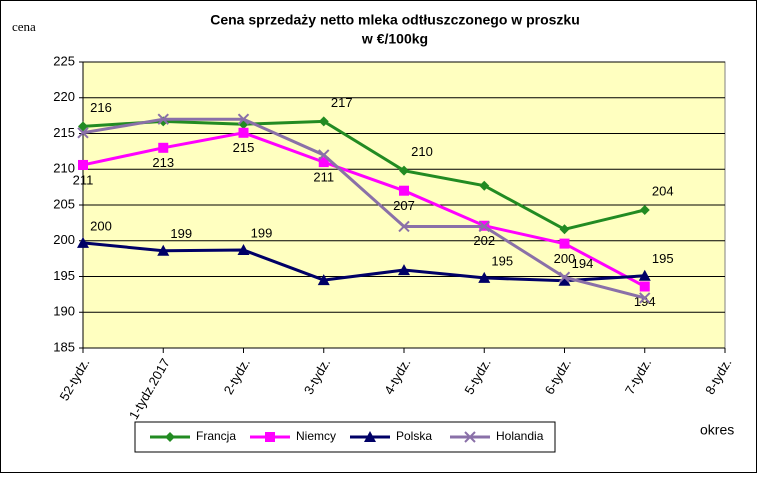 The height and width of the screenshot is (478, 757). What do you see at coordinates (363, 262) in the screenshot?
I see `series-line` at bounding box center [363, 262].